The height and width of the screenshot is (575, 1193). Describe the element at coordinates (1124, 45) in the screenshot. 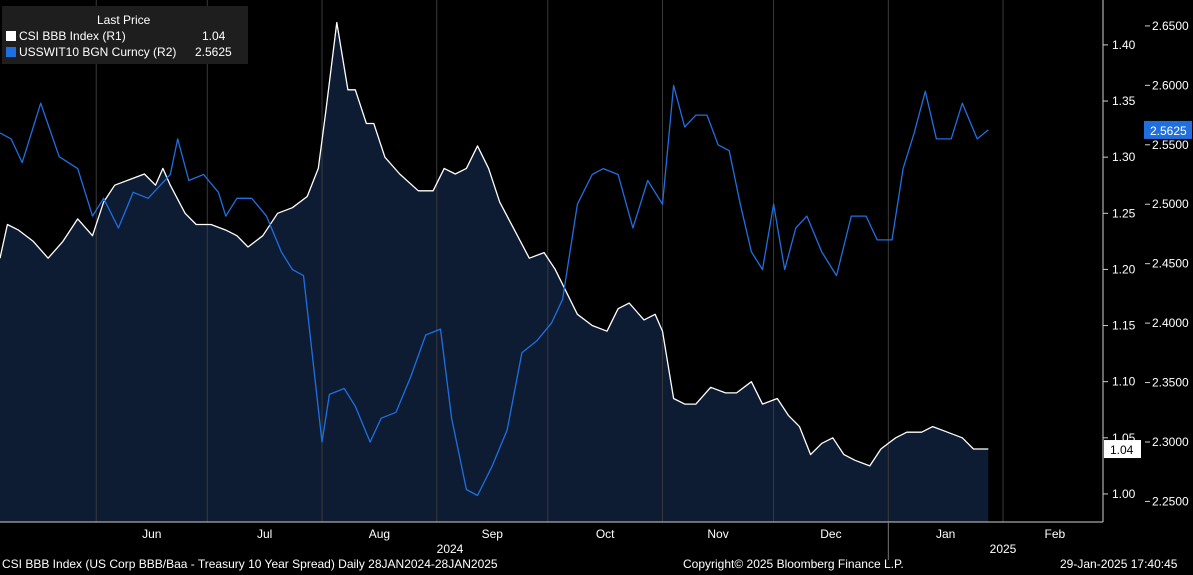

I see `r1-tick-label: 1.40` at that location.